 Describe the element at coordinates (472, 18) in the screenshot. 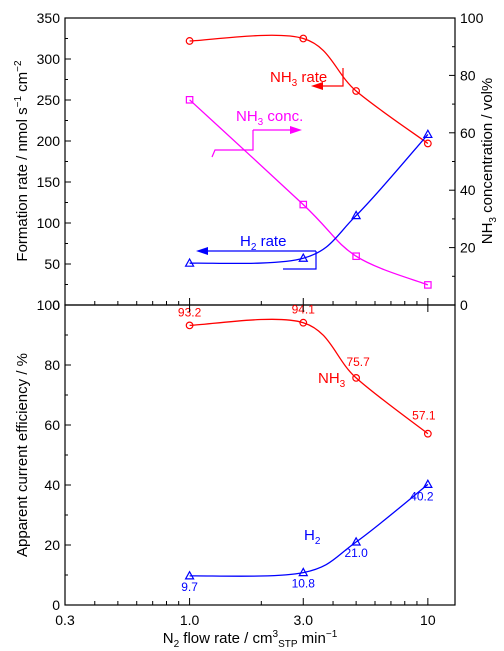

I see `y2-tick-label-5: 100` at that location.